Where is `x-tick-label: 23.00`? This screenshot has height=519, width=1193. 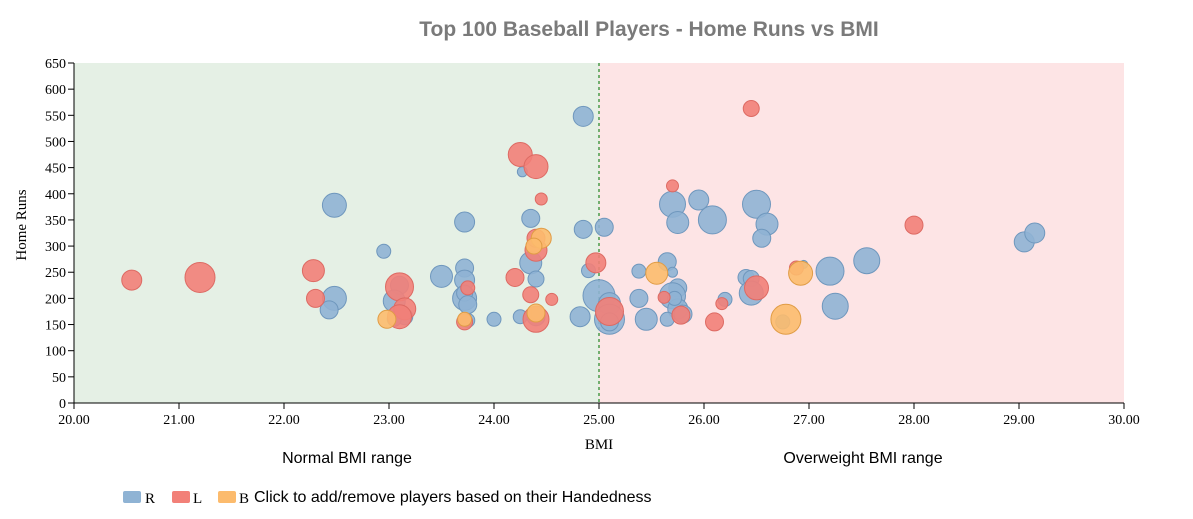
x-tick-label: 23.00 is located at coordinates (389, 420).